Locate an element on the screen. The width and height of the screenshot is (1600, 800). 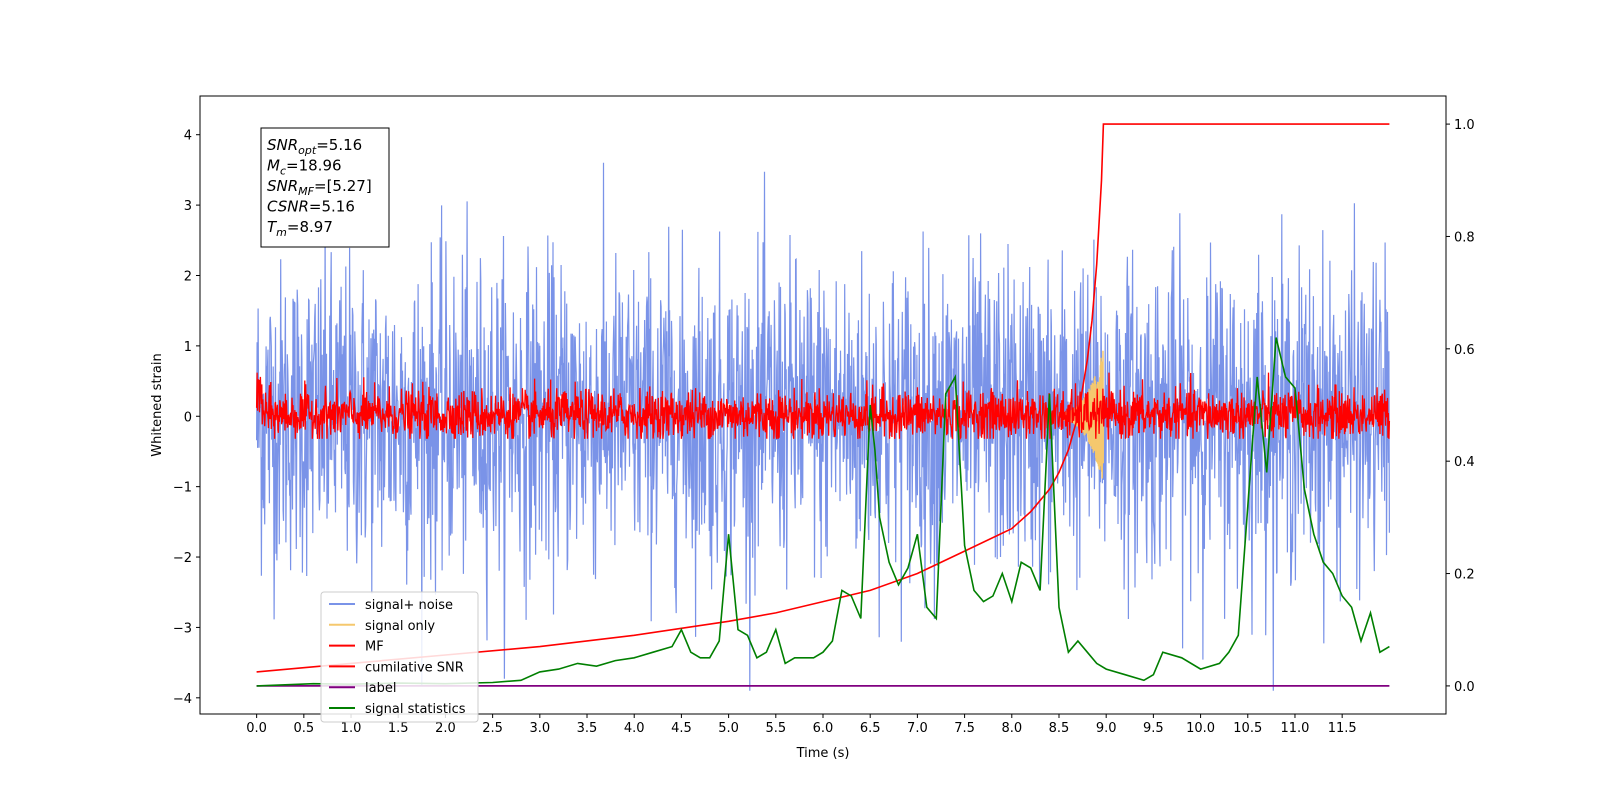
info-box-frame is located at coordinates (325, 187).